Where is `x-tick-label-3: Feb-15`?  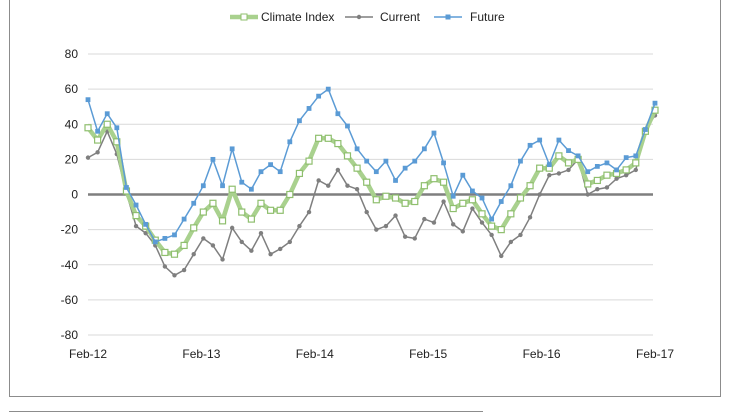 x-tick-label-3: Feb-15 is located at coordinates (428, 354).